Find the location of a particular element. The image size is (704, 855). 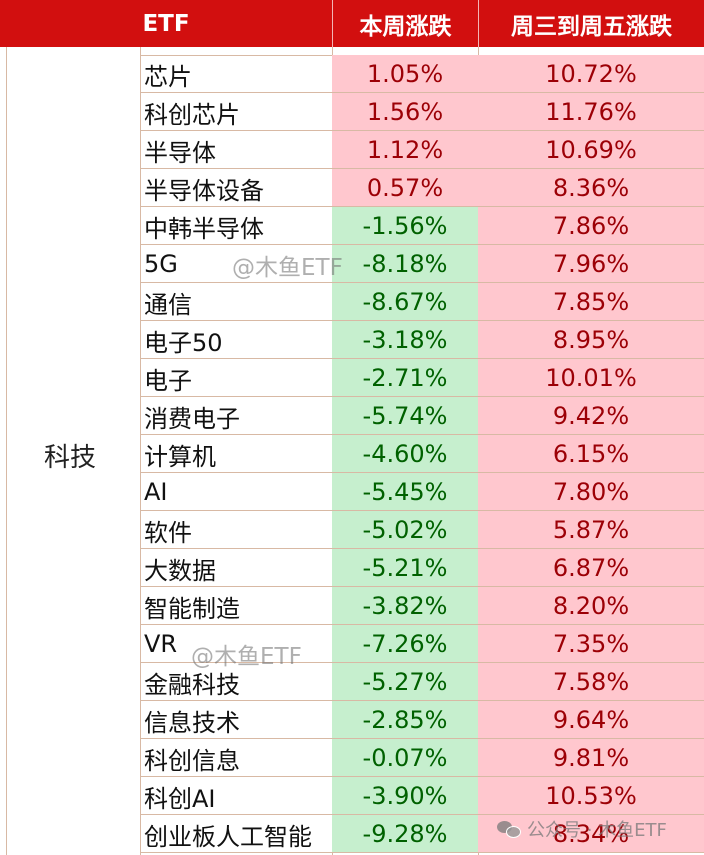

table-row-week-change: -1.56% is located at coordinates (405, 226).